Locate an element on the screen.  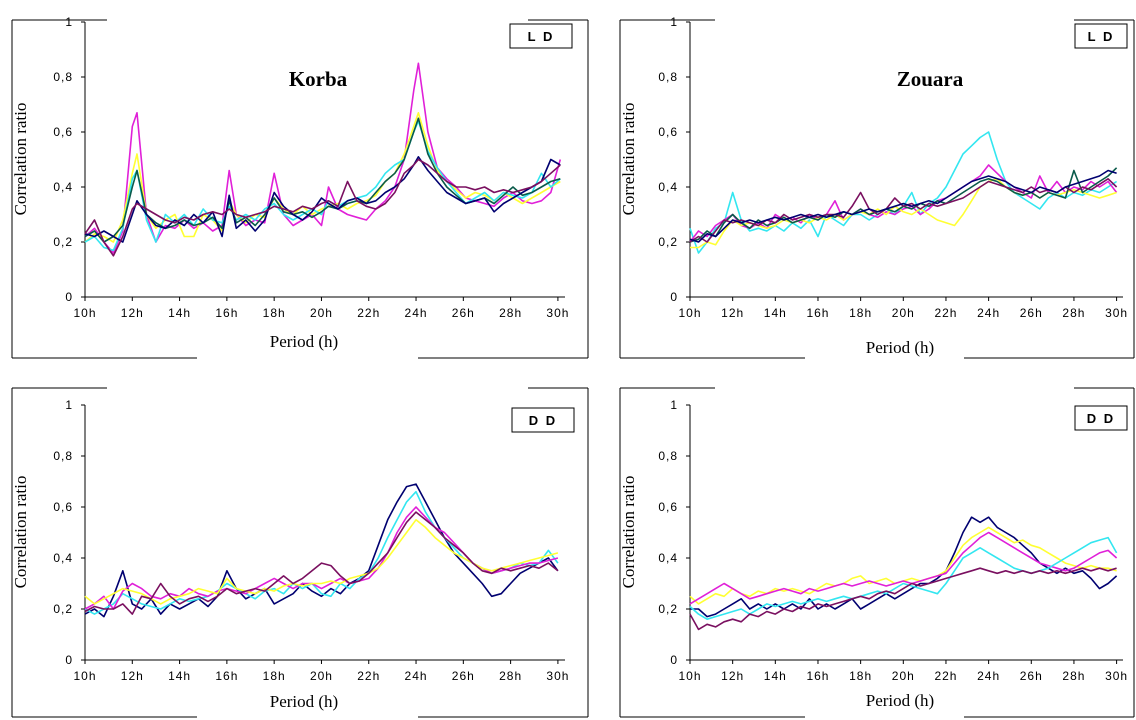
chart-title: Zouara is located at coordinates (930, 79).